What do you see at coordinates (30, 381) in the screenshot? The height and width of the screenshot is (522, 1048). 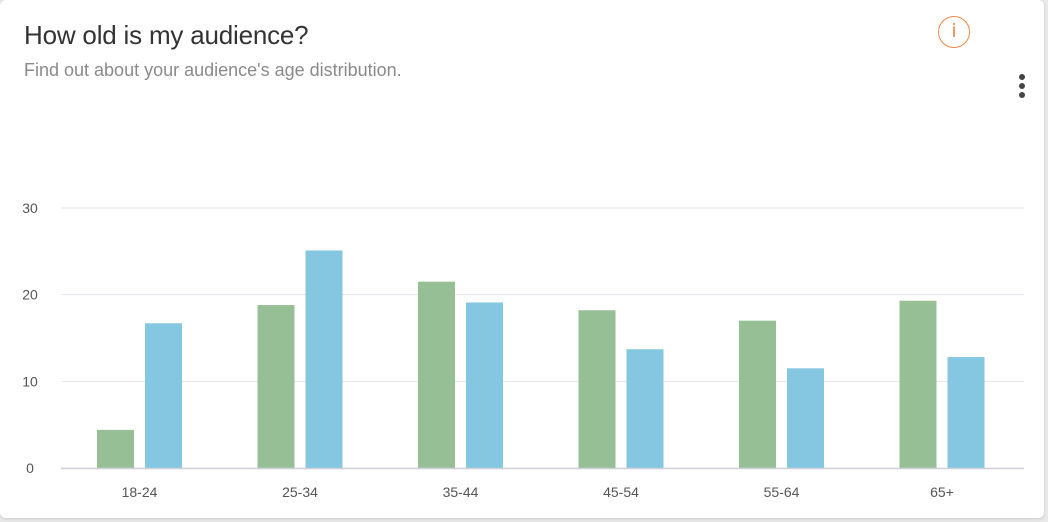 I see `y-tick-label: 10` at bounding box center [30, 381].